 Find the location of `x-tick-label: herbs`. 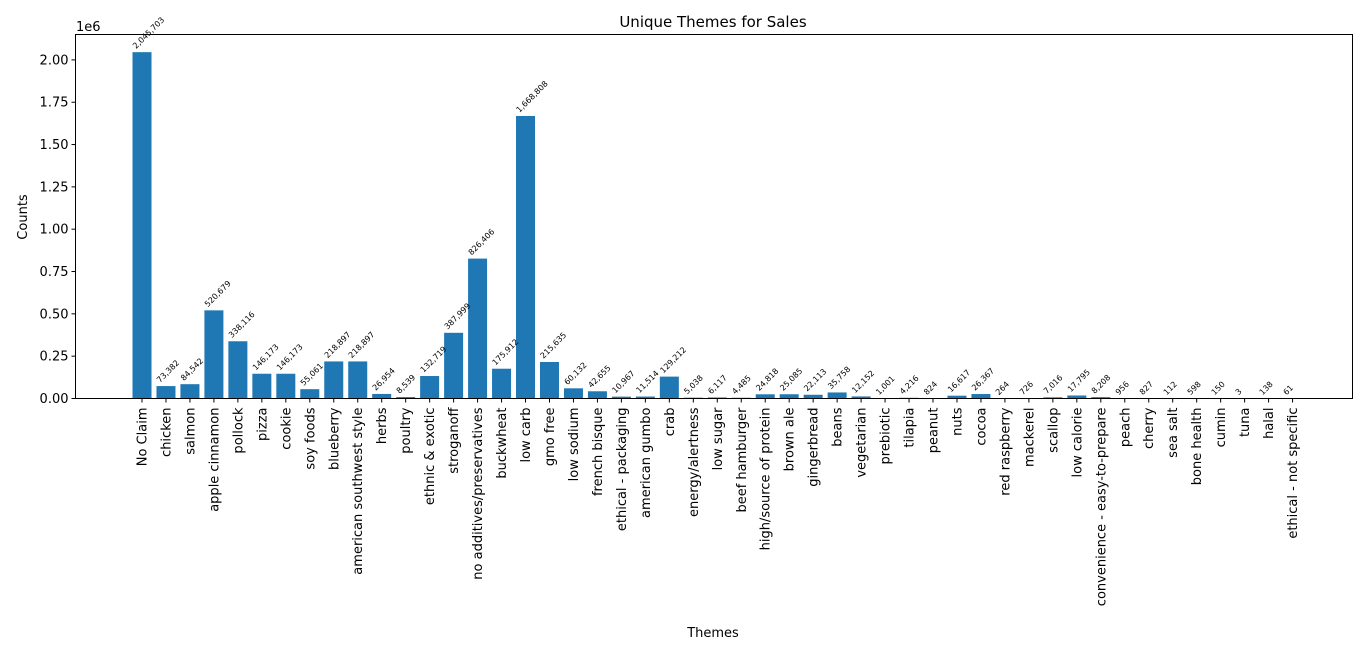

x-tick-label: herbs is located at coordinates (382, 425).